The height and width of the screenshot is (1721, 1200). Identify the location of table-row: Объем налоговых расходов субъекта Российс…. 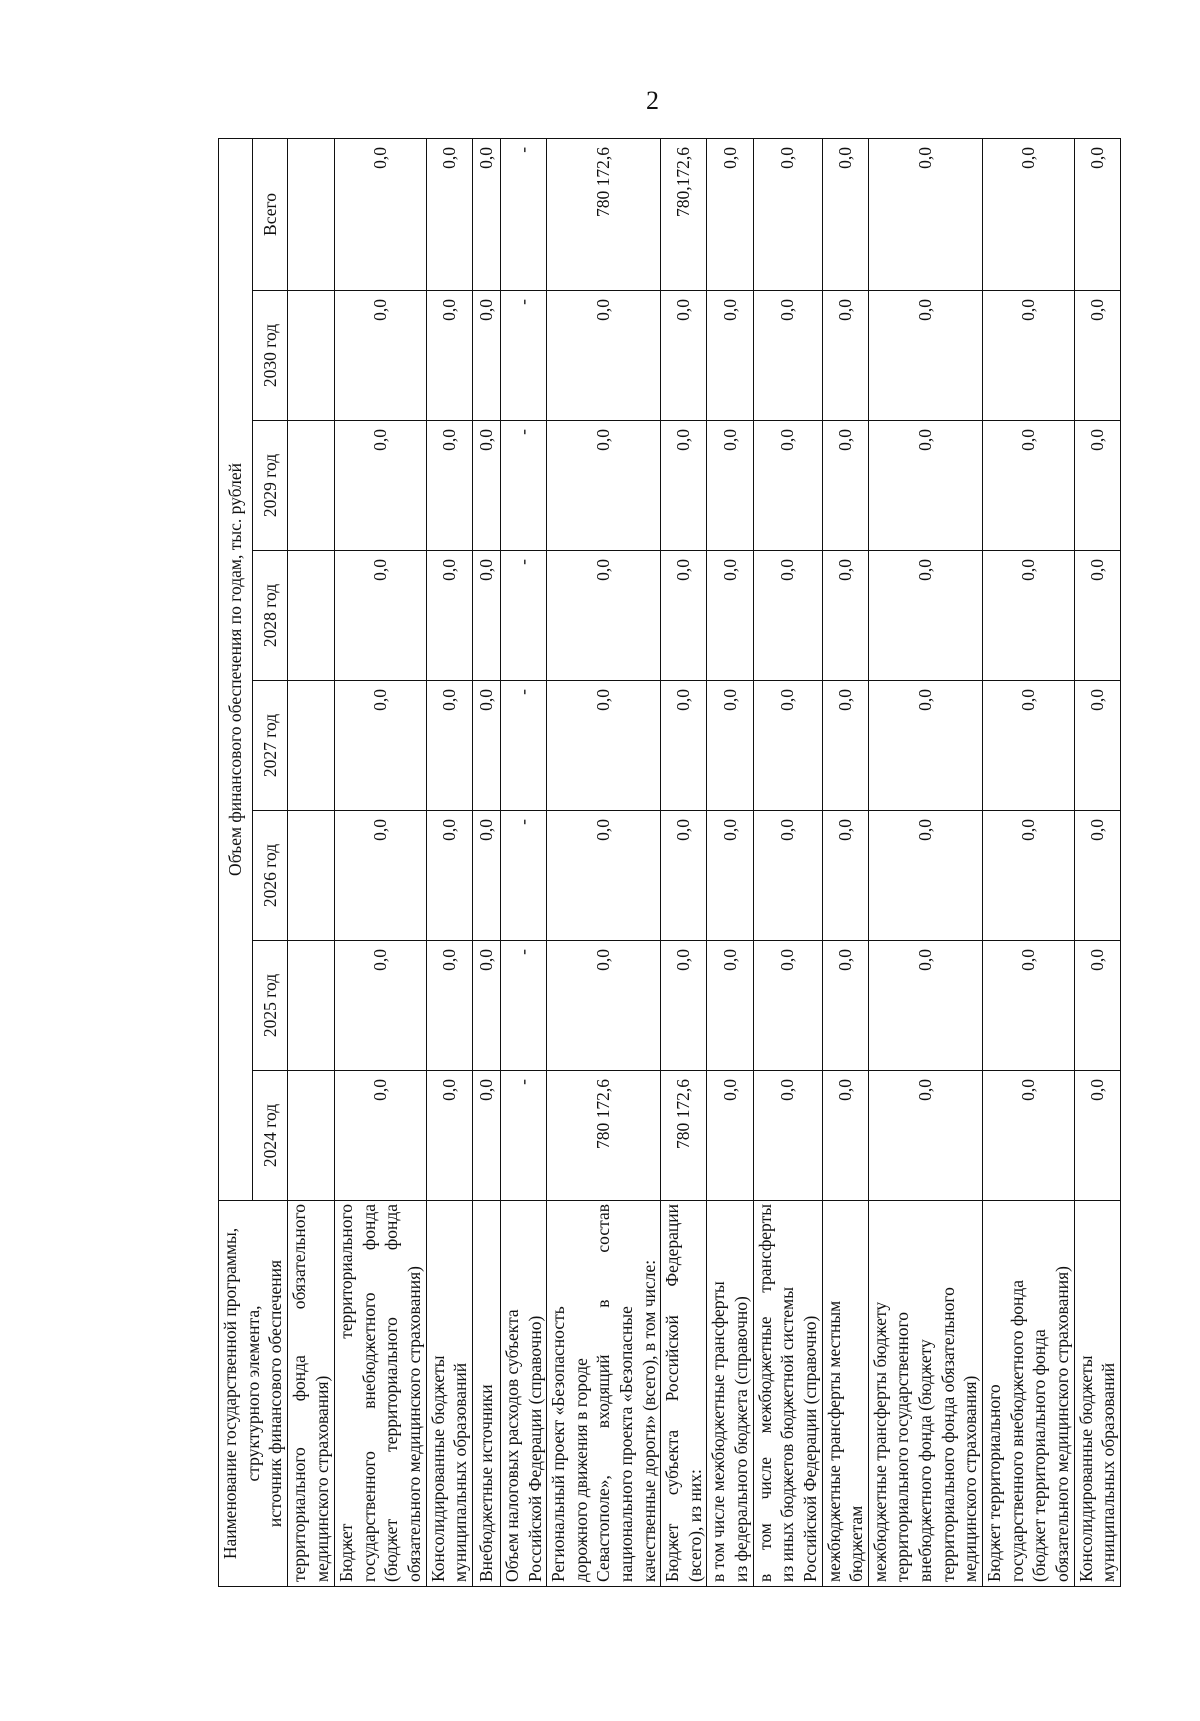
(523, 862).